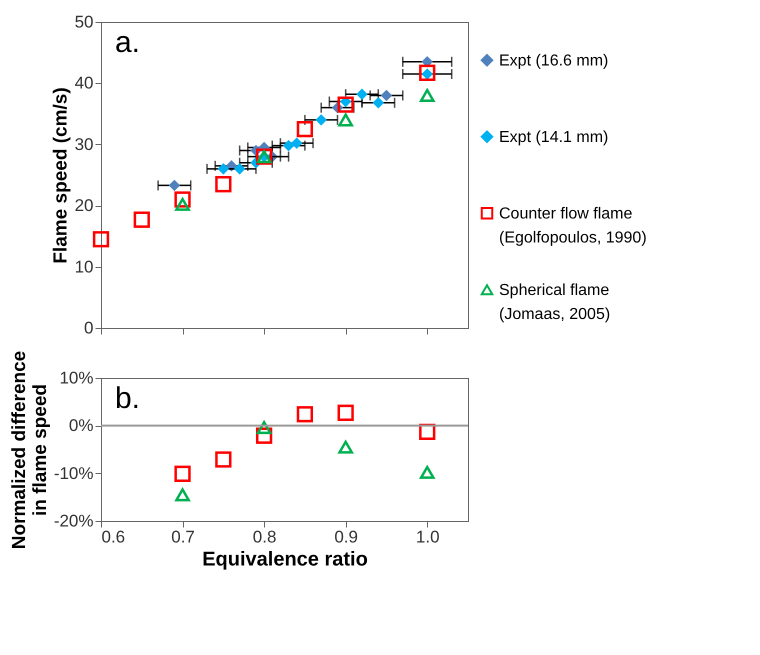 The width and height of the screenshot is (760, 655). I want to click on x-tick-label: 1.0, so click(428, 537).